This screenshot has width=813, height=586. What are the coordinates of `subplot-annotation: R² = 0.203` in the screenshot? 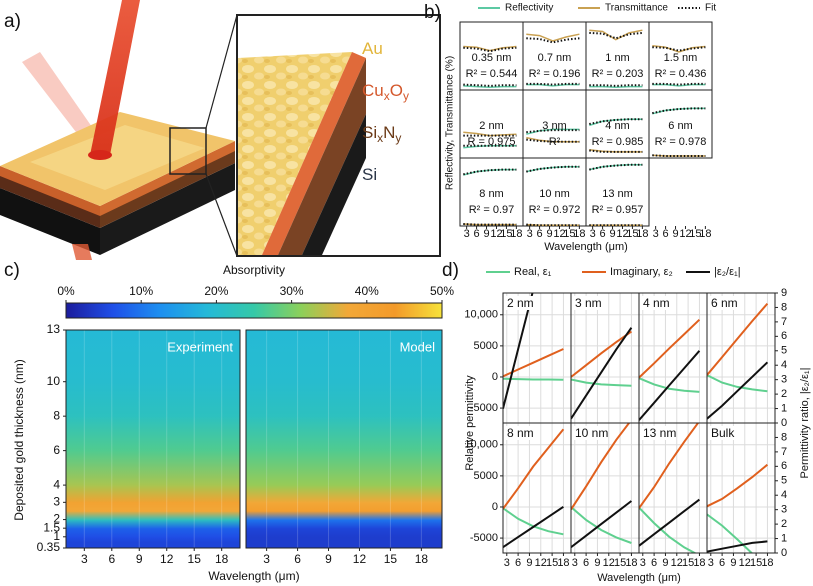 It's located at (618, 74).